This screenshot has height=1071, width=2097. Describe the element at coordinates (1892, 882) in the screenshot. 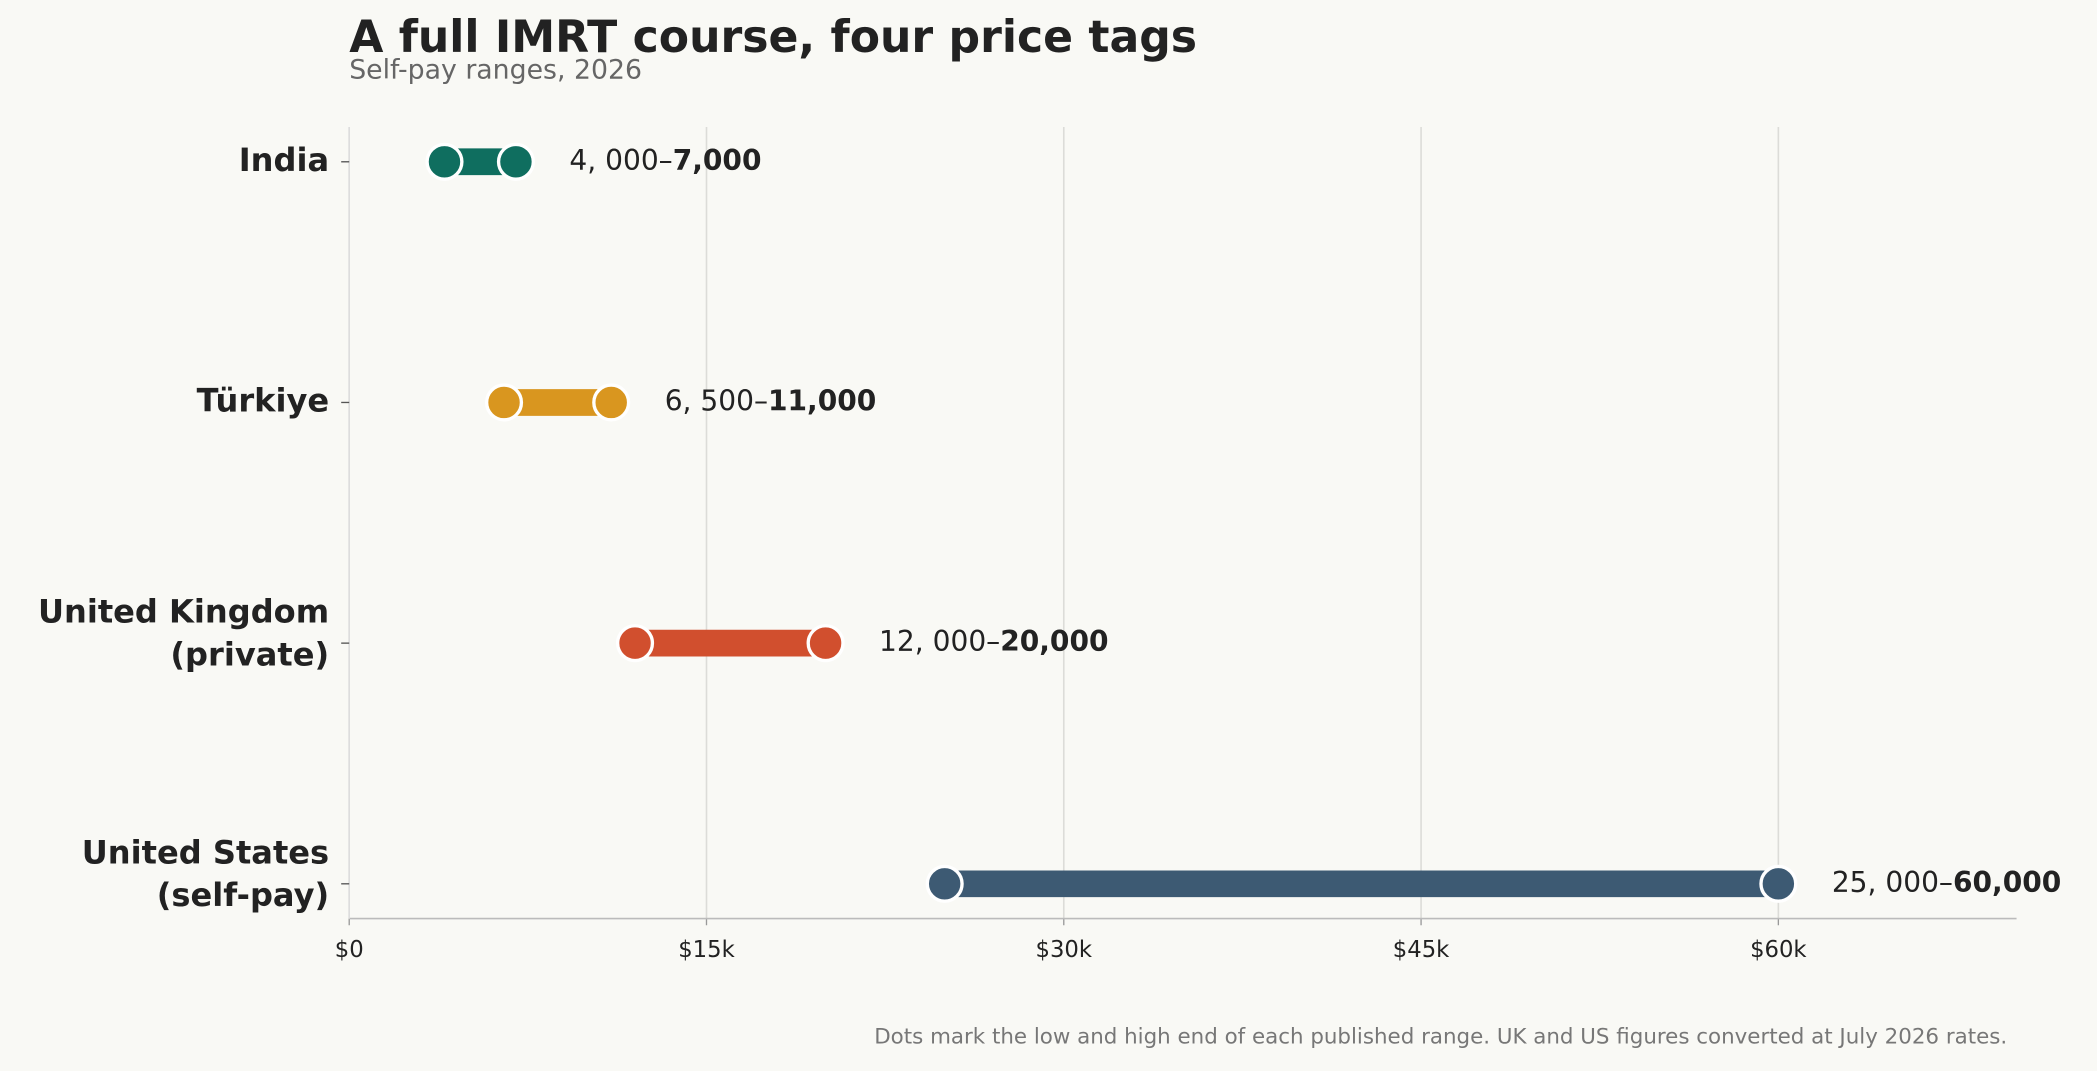

I see `low-label: 25, 000–` at that location.